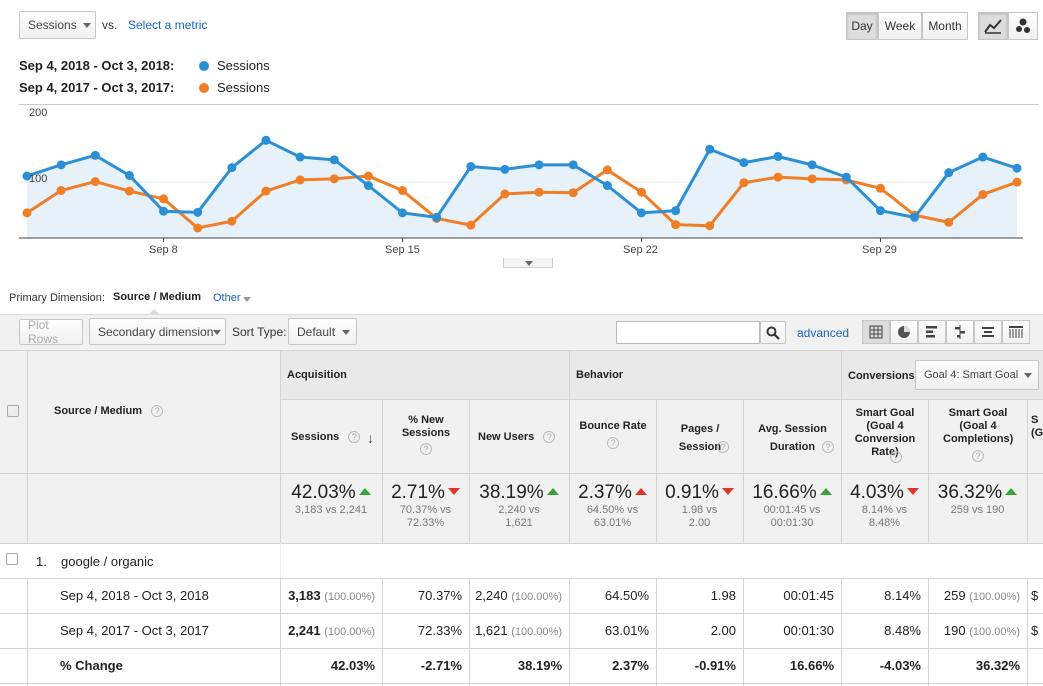 The image size is (1043, 686). I want to click on col-new-sessions: % New Sessions ?, so click(426, 435).